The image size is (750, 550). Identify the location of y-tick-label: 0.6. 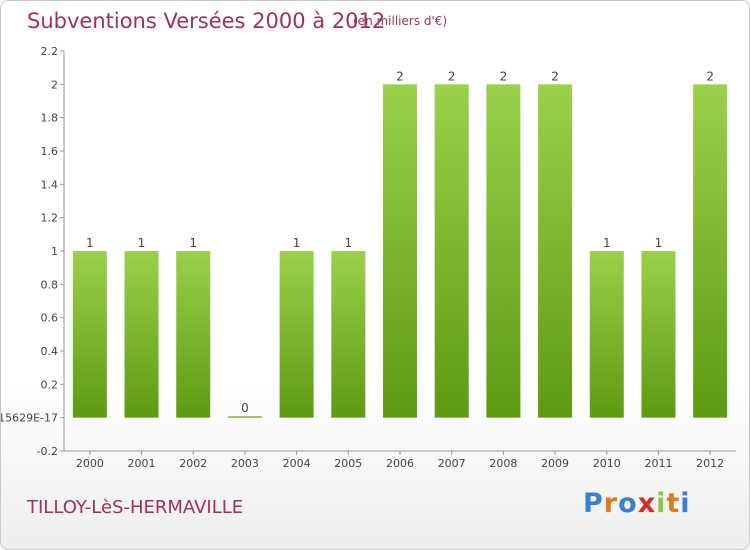
(50, 318).